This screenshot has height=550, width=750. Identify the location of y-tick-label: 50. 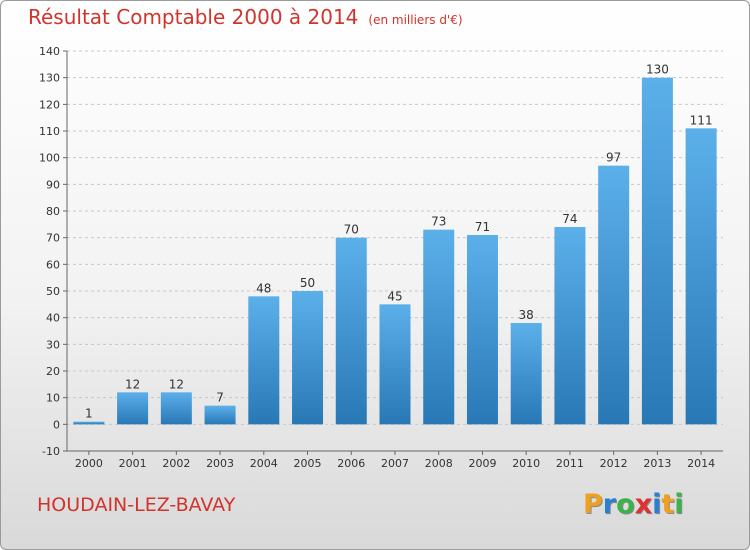
(53, 291).